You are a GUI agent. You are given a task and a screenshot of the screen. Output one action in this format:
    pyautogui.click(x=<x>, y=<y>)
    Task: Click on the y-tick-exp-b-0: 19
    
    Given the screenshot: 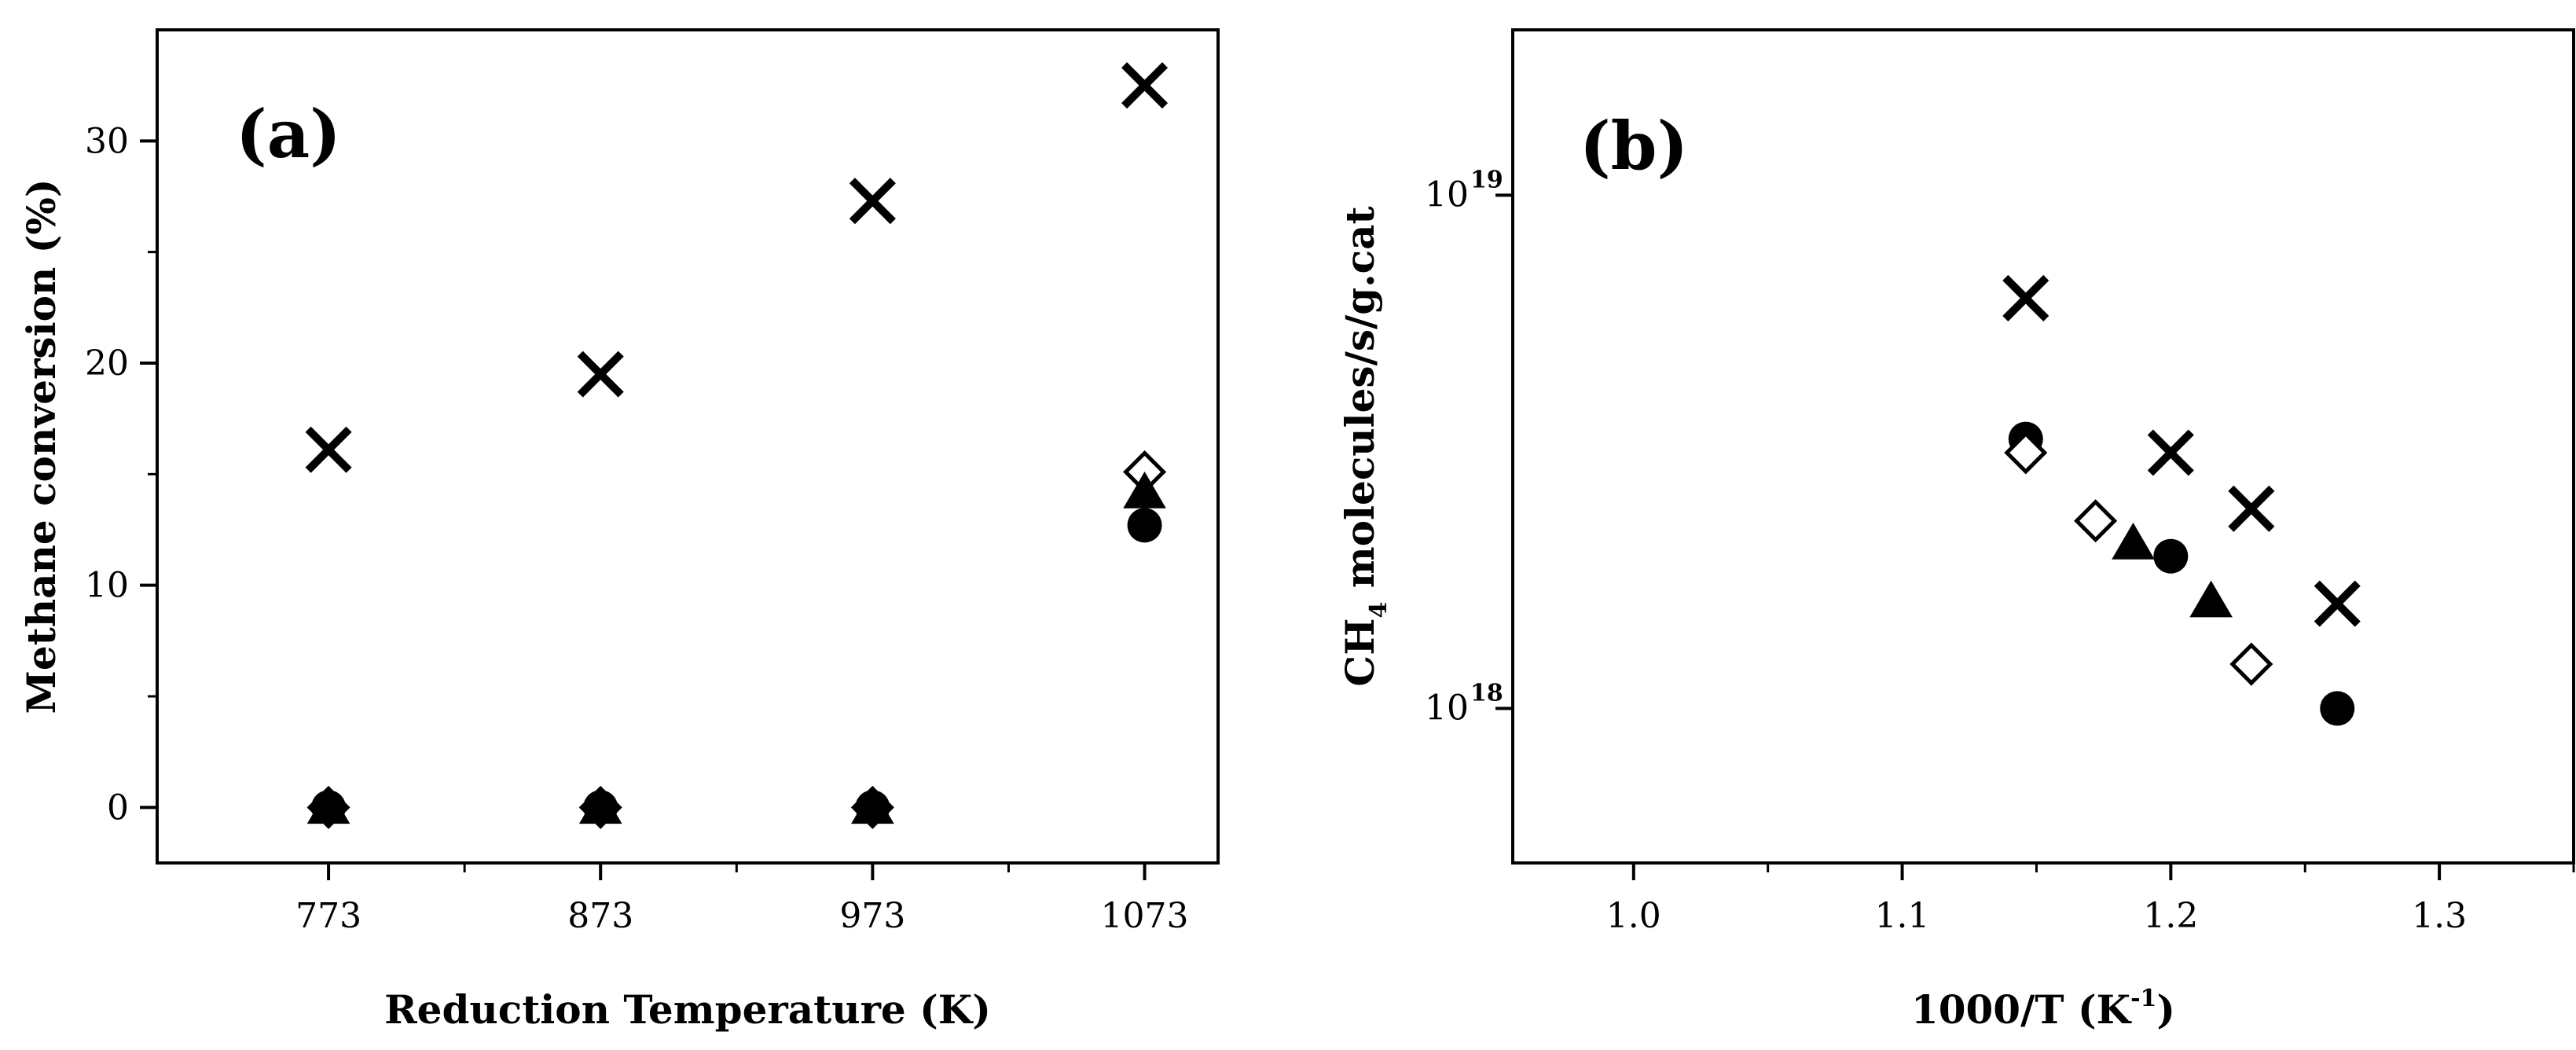 What is the action you would take?
    pyautogui.click(x=1486, y=179)
    